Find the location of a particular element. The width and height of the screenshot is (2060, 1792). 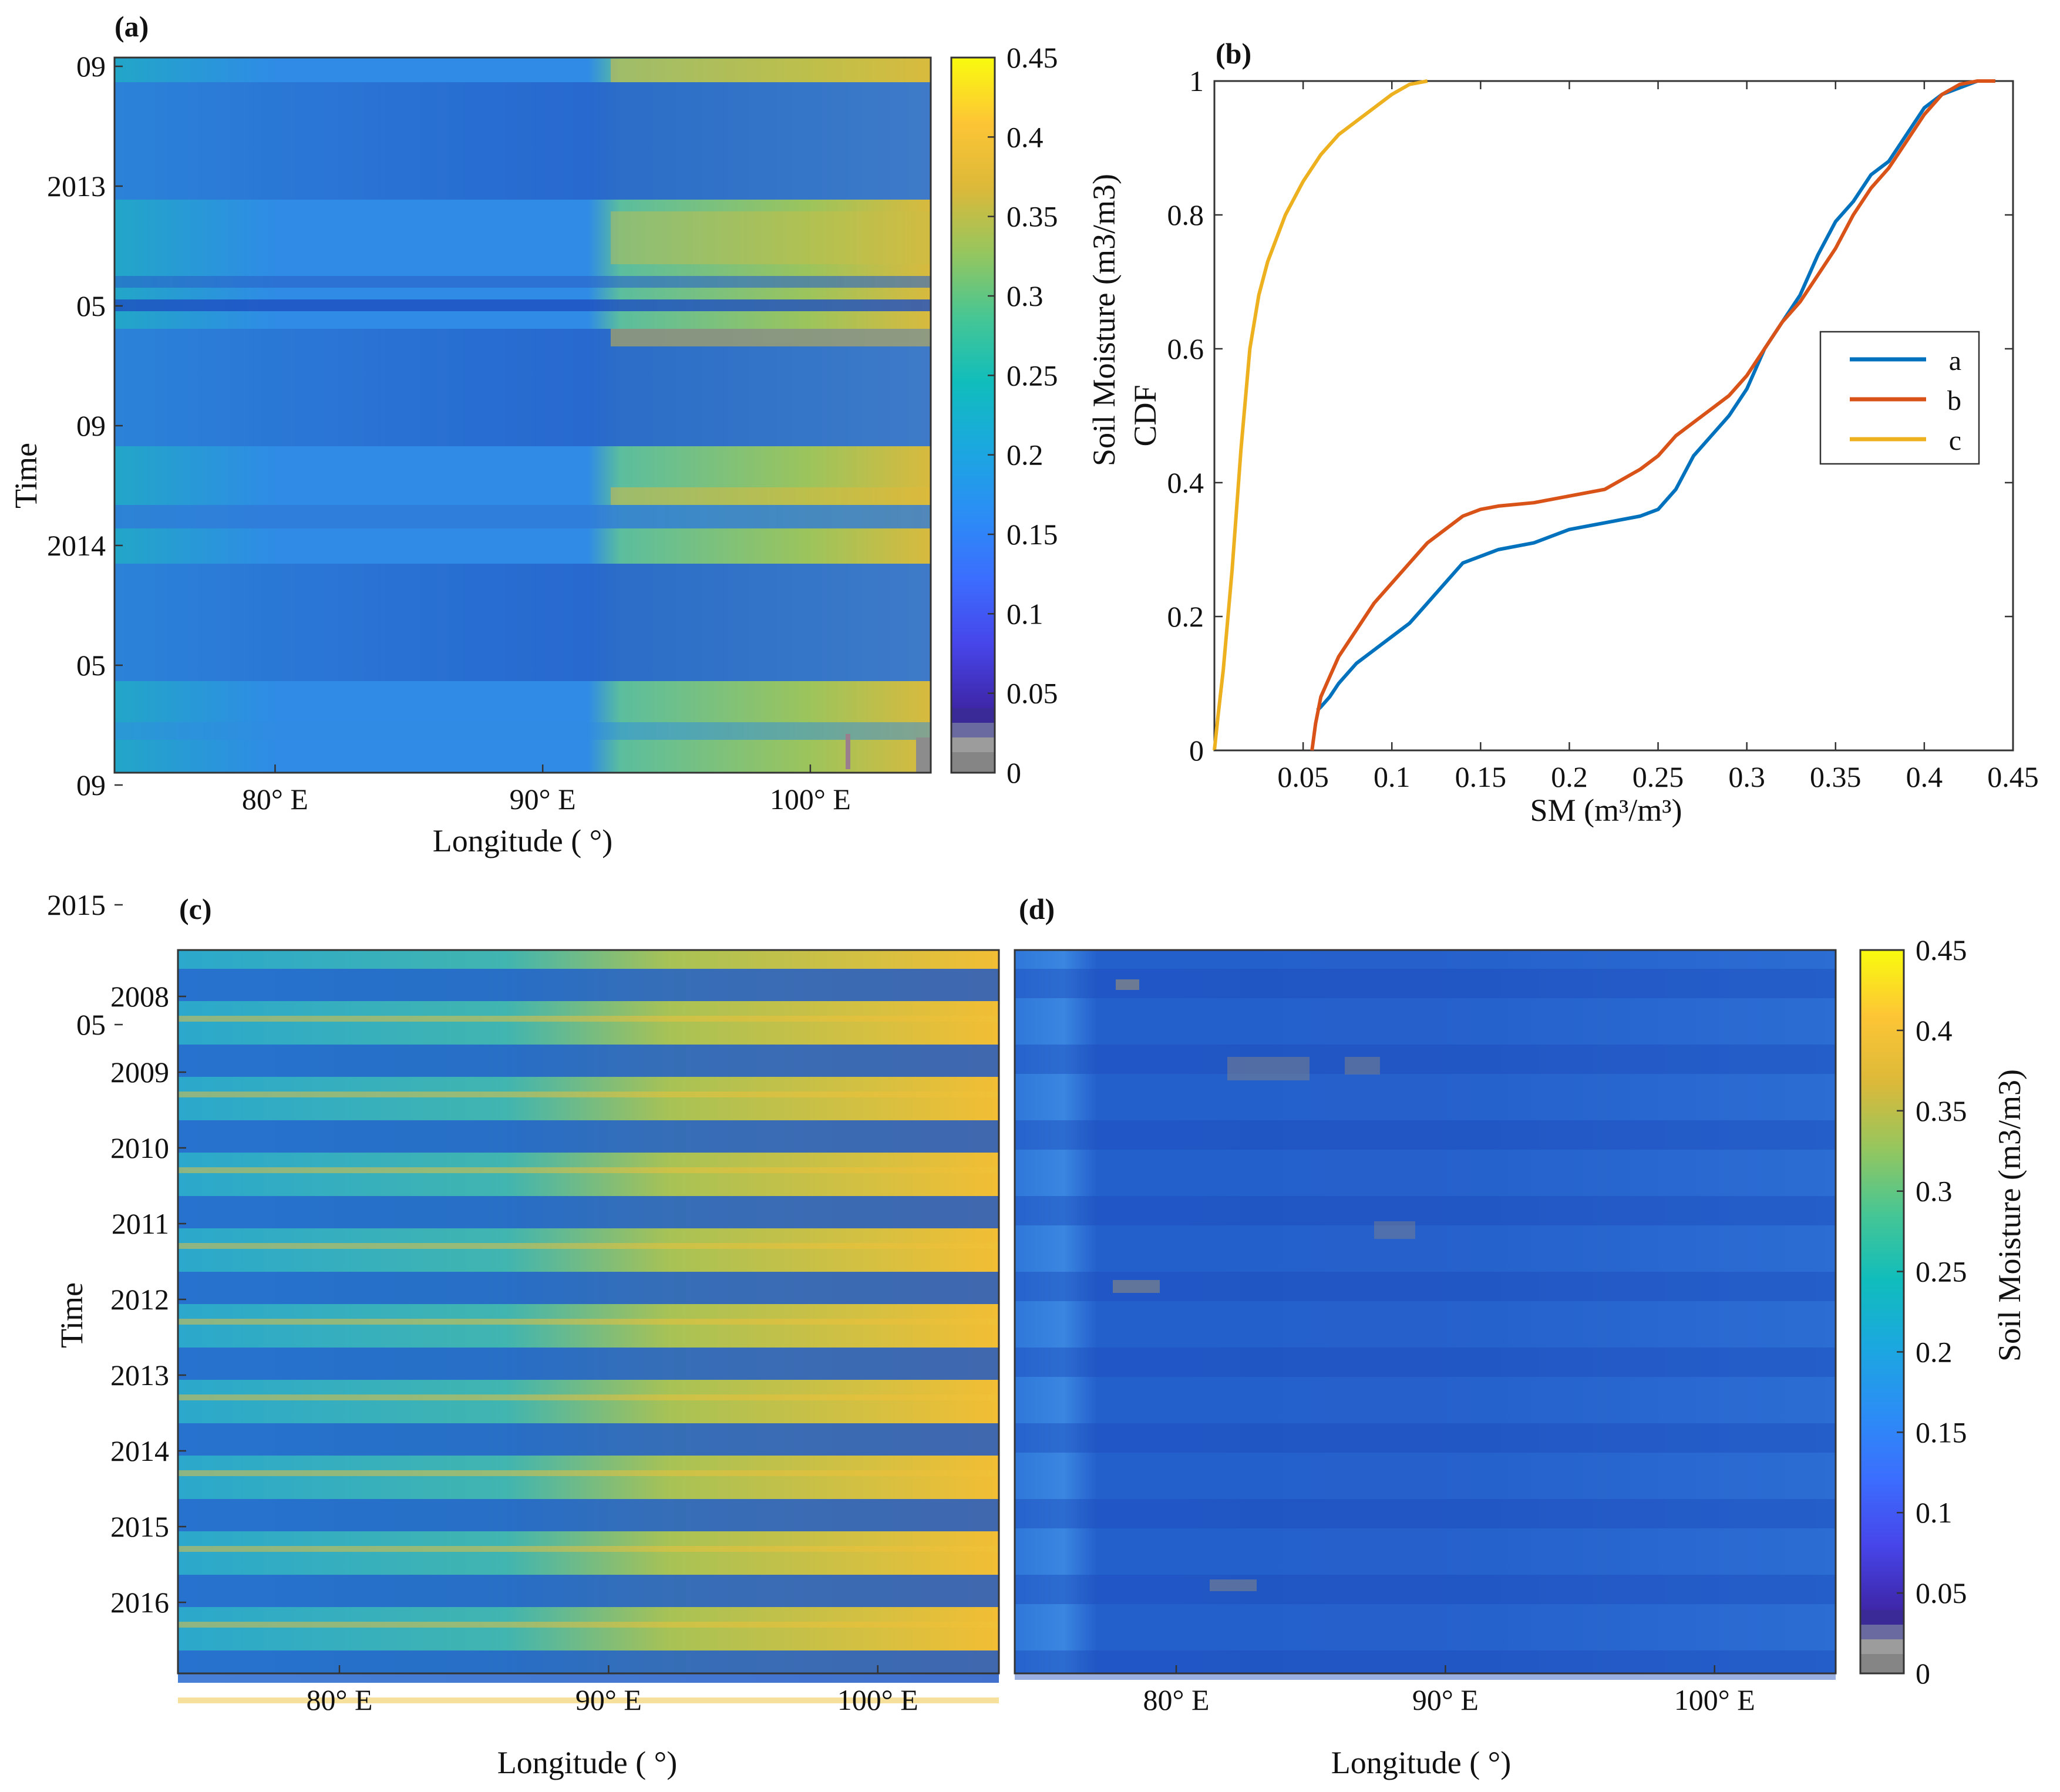

panel-b-label: (b) is located at coordinates (1233, 53).